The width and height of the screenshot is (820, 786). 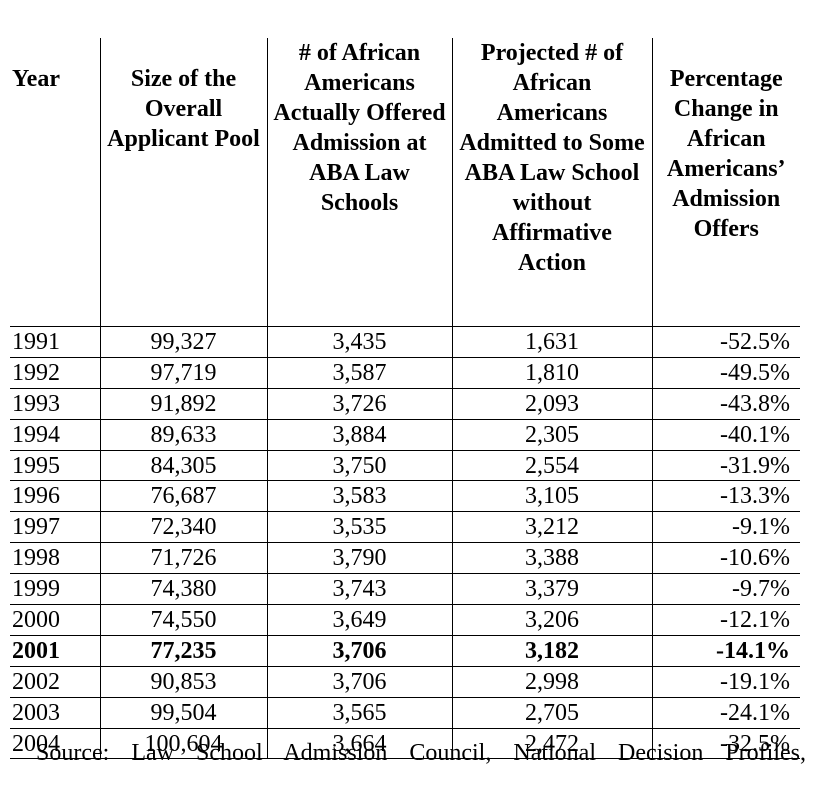 I want to click on table-row: 2000 74,550 3,649 3,206 -12.1%, so click(x=405, y=620).